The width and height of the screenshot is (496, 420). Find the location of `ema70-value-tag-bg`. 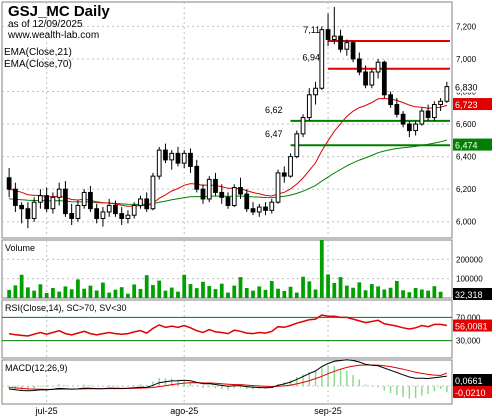

ema70-value-tag-bg is located at coordinates (472, 144).